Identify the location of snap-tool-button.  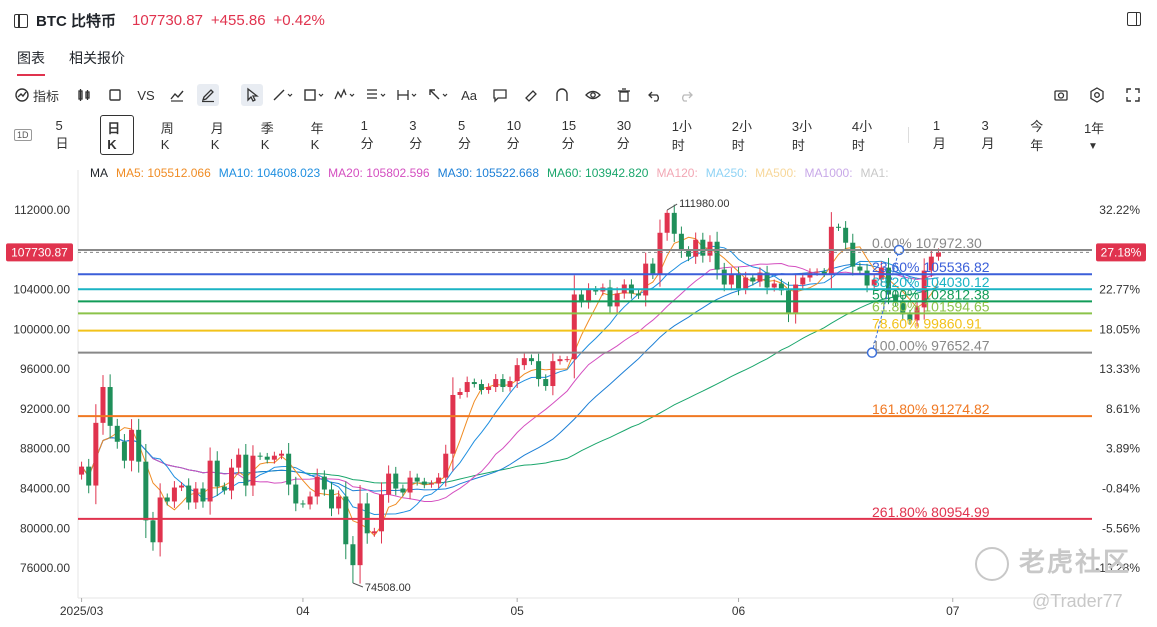
(562, 95).